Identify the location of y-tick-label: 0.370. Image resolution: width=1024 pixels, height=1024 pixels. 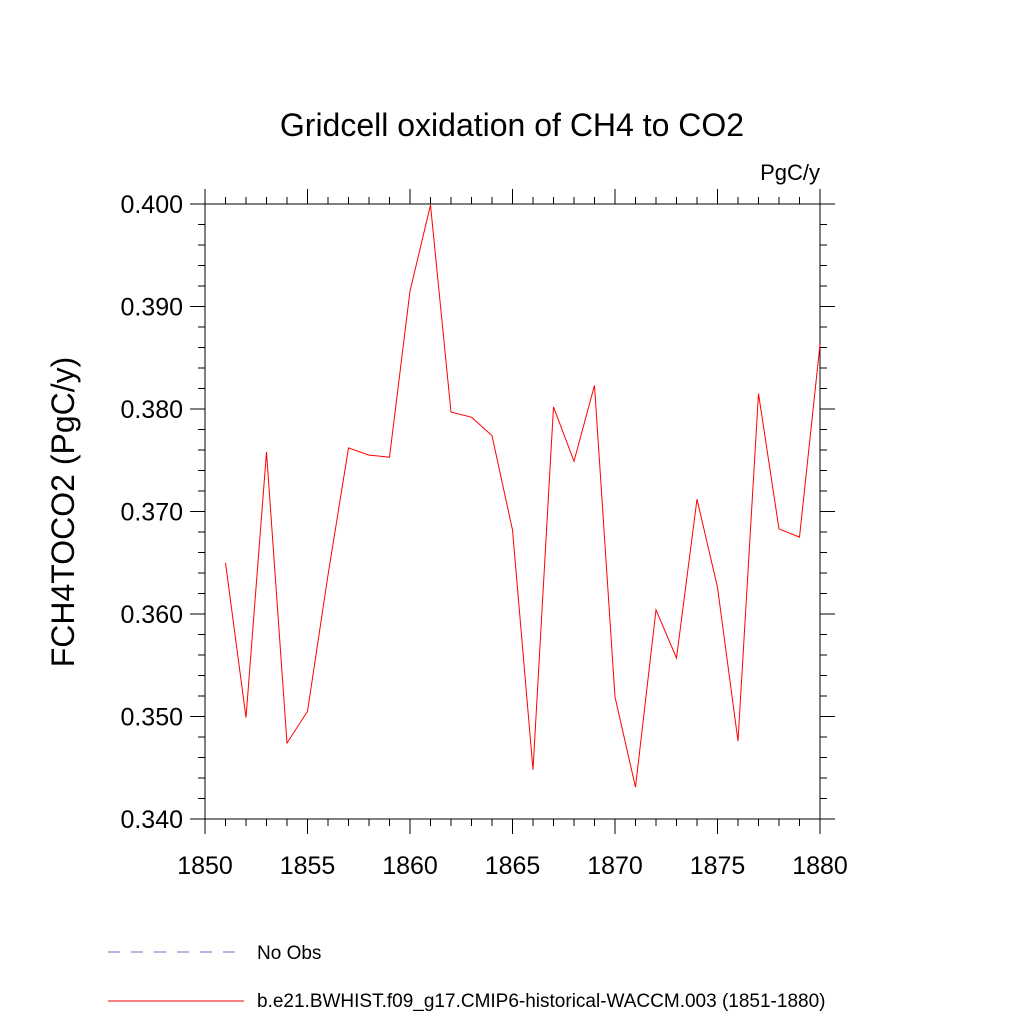
(151, 513).